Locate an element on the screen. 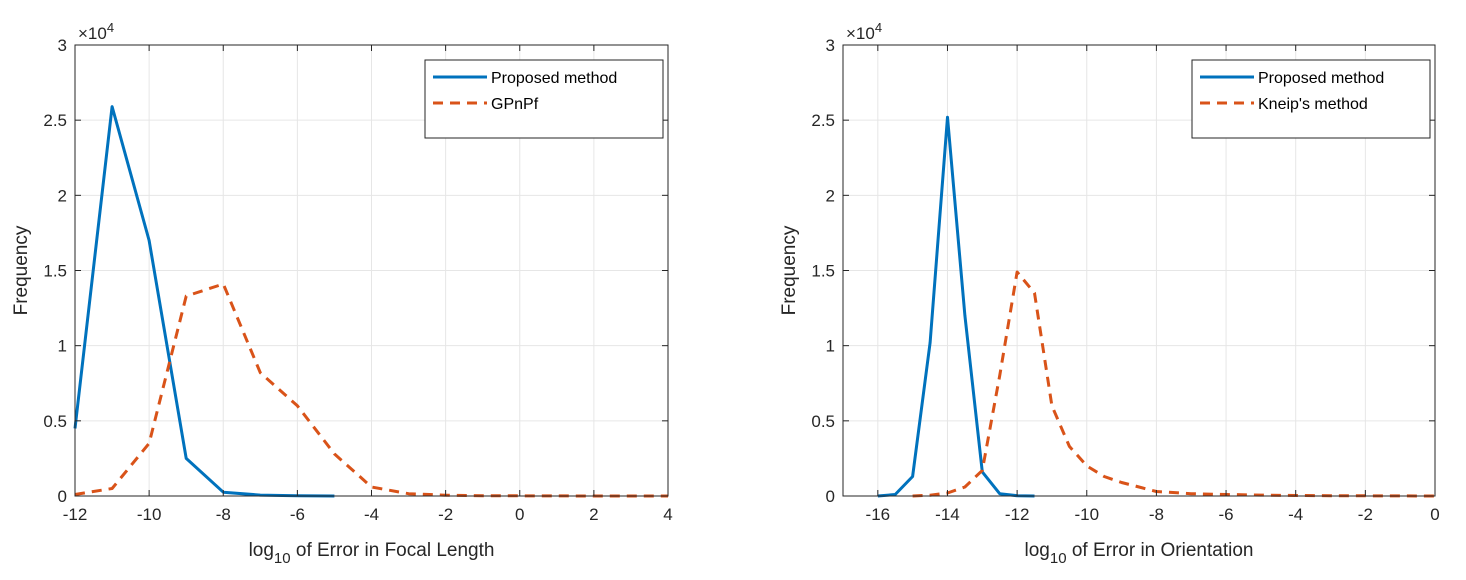  x-axis-label-rest: of Error in Orientation is located at coordinates (1160, 550).